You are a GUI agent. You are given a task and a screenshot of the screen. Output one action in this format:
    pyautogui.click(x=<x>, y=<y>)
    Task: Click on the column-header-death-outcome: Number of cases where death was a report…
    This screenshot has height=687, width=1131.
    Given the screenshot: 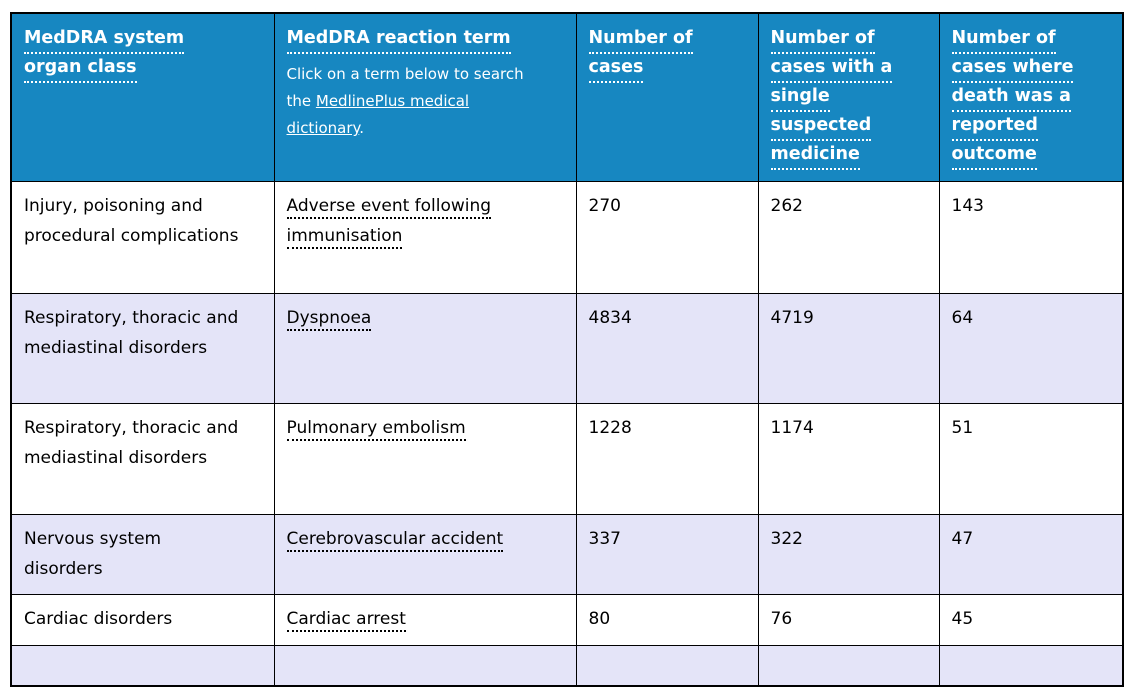 What is the action you would take?
    pyautogui.click(x=1031, y=97)
    